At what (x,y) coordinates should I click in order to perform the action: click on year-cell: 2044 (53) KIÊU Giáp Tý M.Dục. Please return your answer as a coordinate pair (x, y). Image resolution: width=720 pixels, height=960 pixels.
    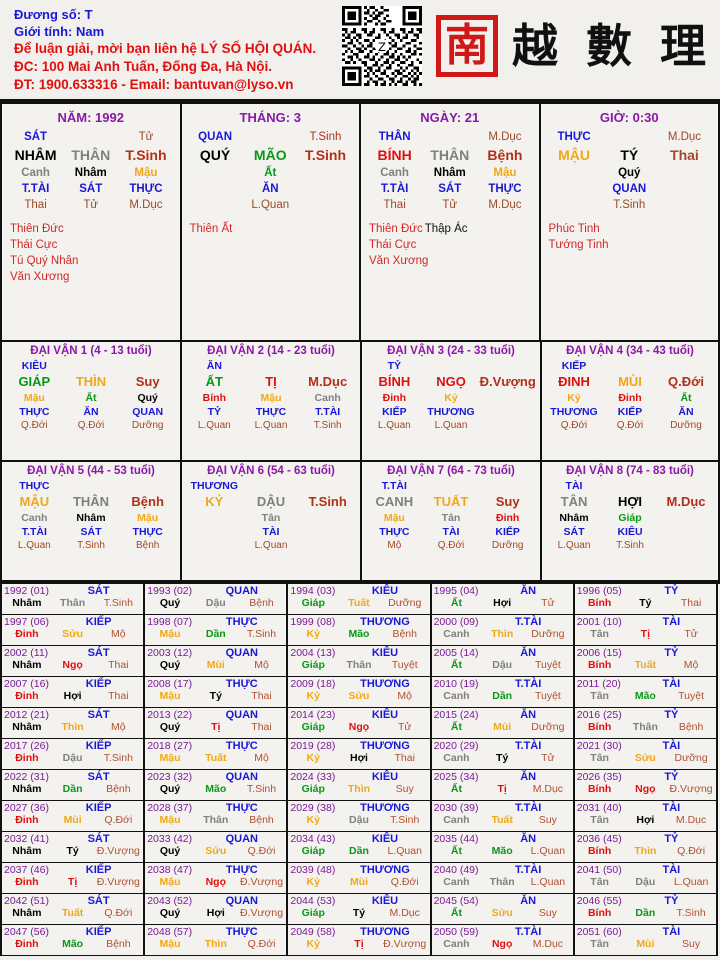
    Looking at the image, I should click on (360, 909).